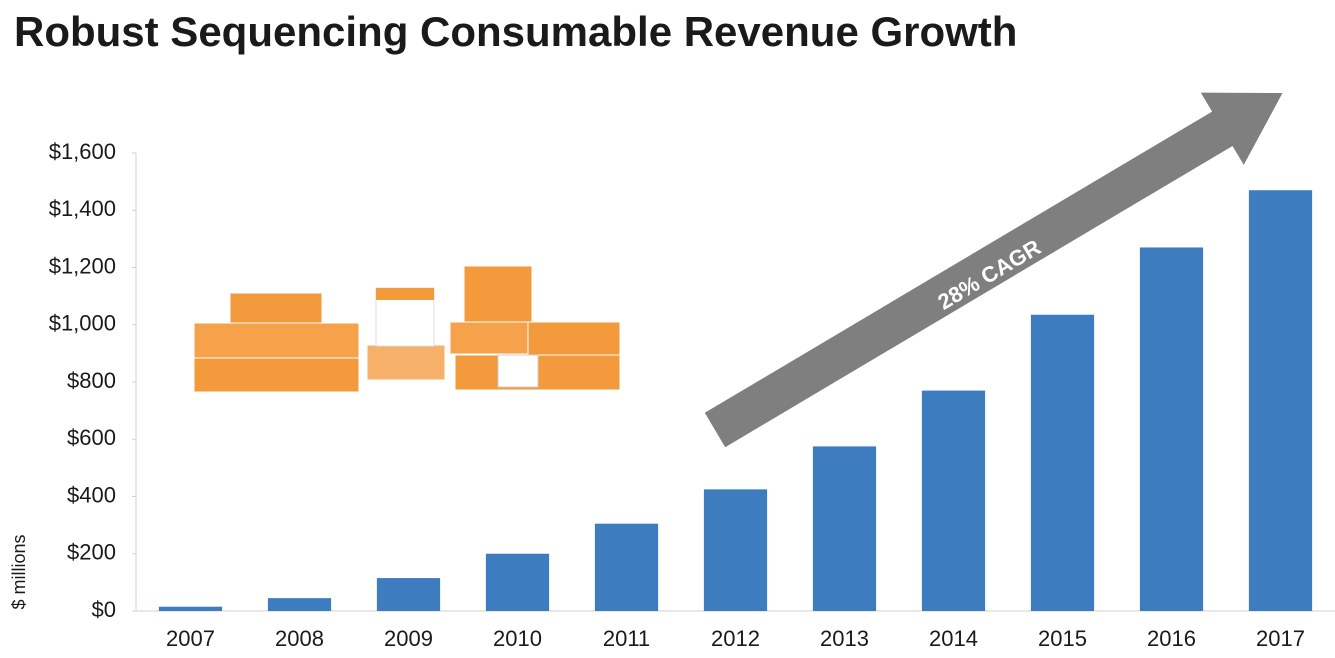 Image resolution: width=1335 pixels, height=658 pixels. I want to click on y-tick-label: $1,000, so click(82, 323).